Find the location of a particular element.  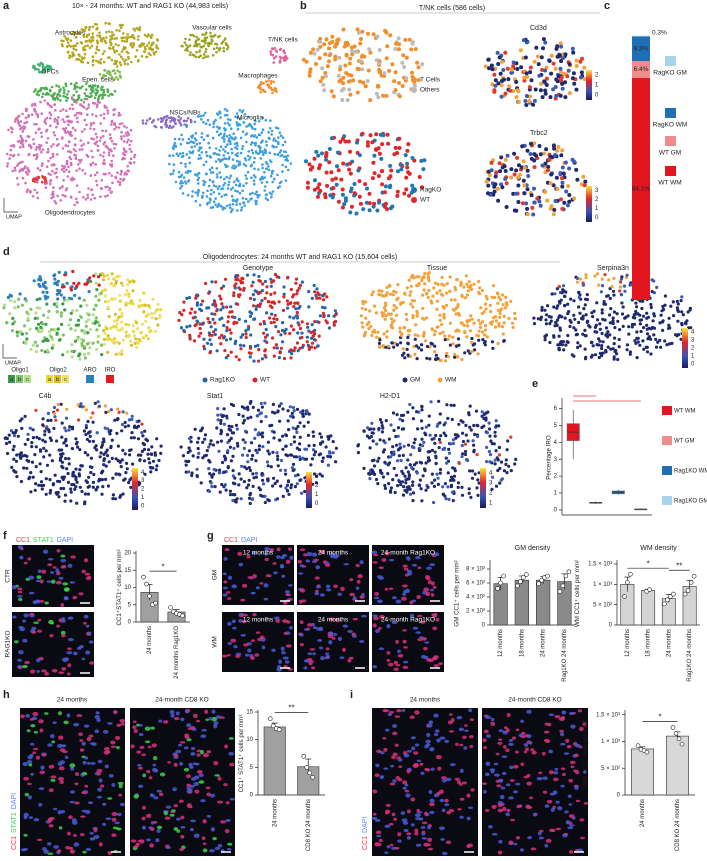

cluster-label: OPCs is located at coordinates (50, 72).